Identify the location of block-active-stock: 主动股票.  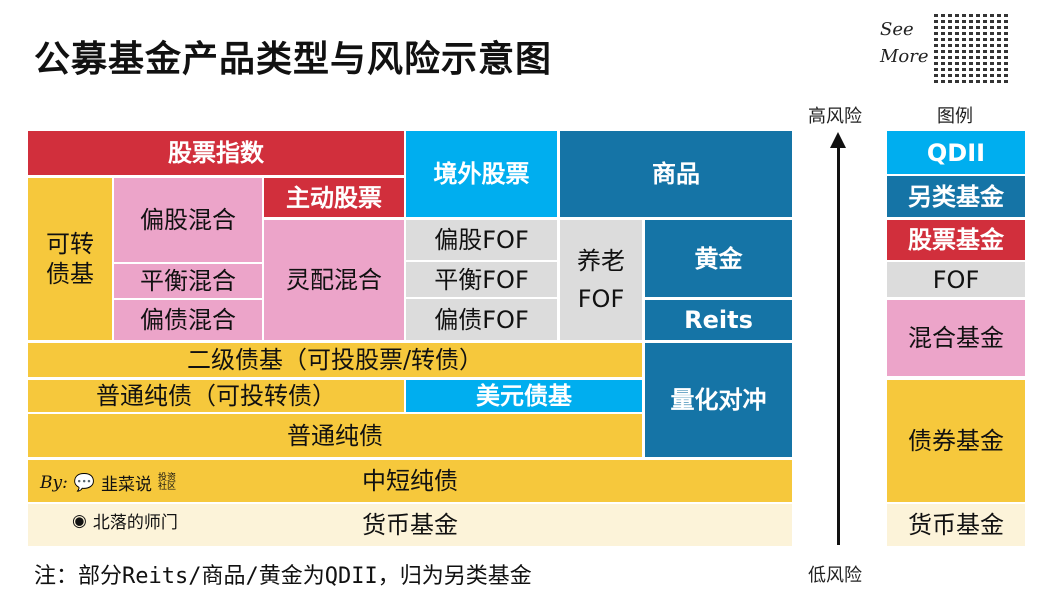
(334, 197).